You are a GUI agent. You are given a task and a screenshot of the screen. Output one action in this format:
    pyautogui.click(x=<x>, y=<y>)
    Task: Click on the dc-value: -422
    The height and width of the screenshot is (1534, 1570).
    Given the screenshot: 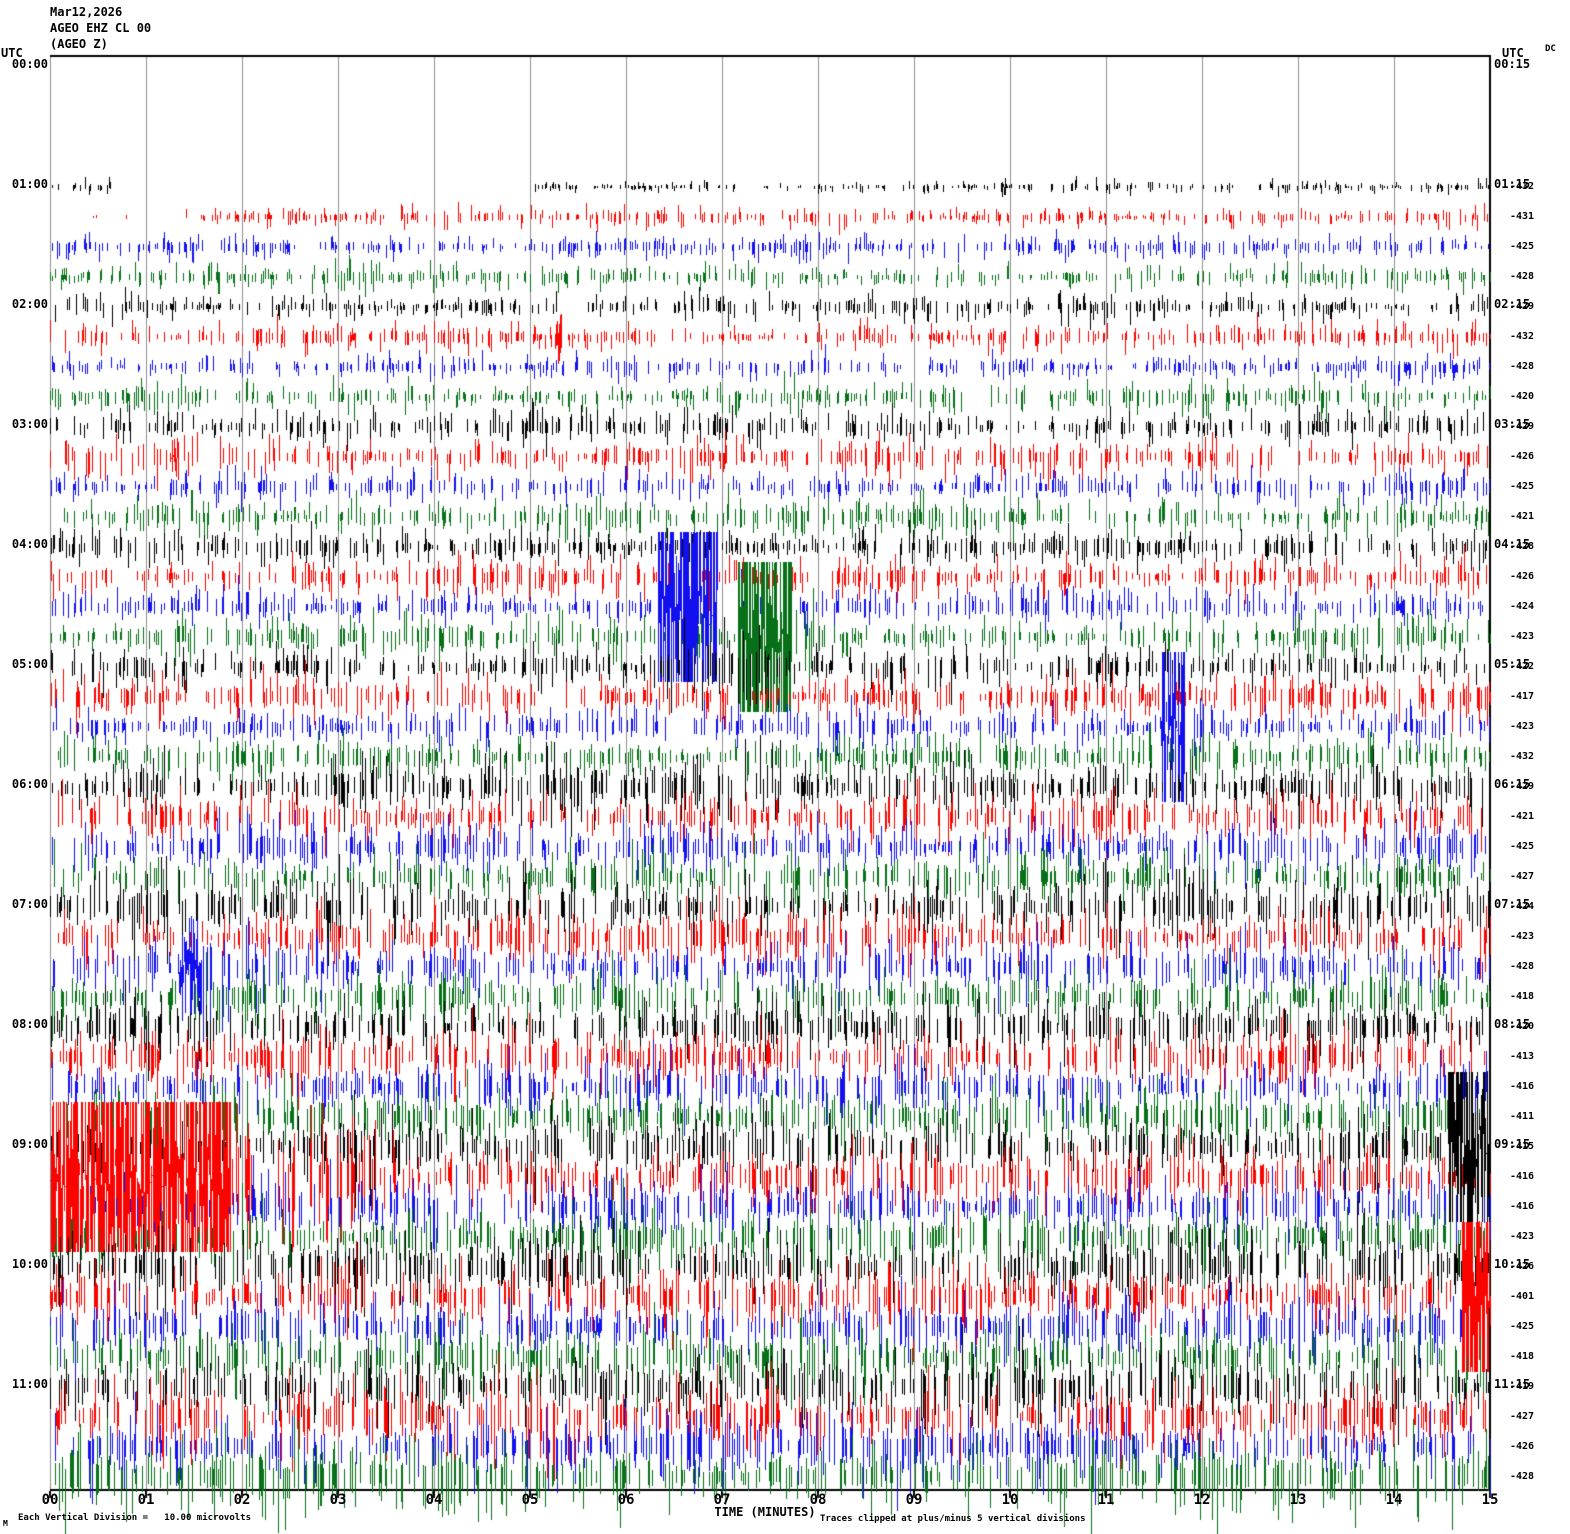 What is the action you would take?
    pyautogui.click(x=1522, y=666)
    